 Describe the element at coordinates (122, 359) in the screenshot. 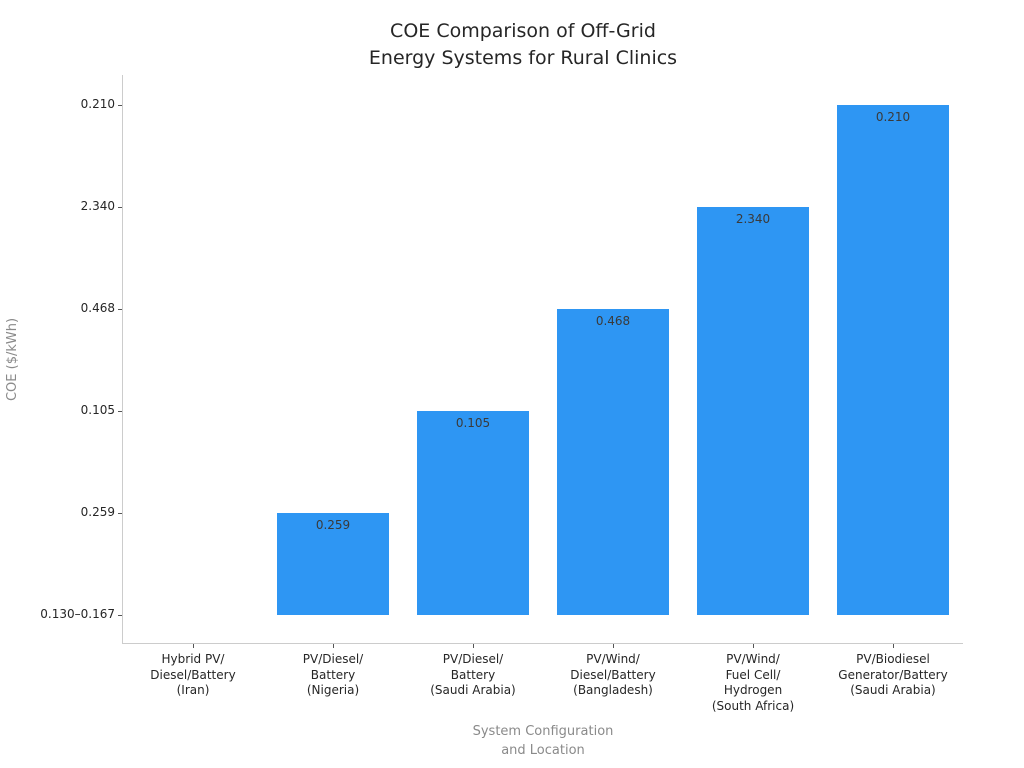

I see `axis-left-spine` at that location.